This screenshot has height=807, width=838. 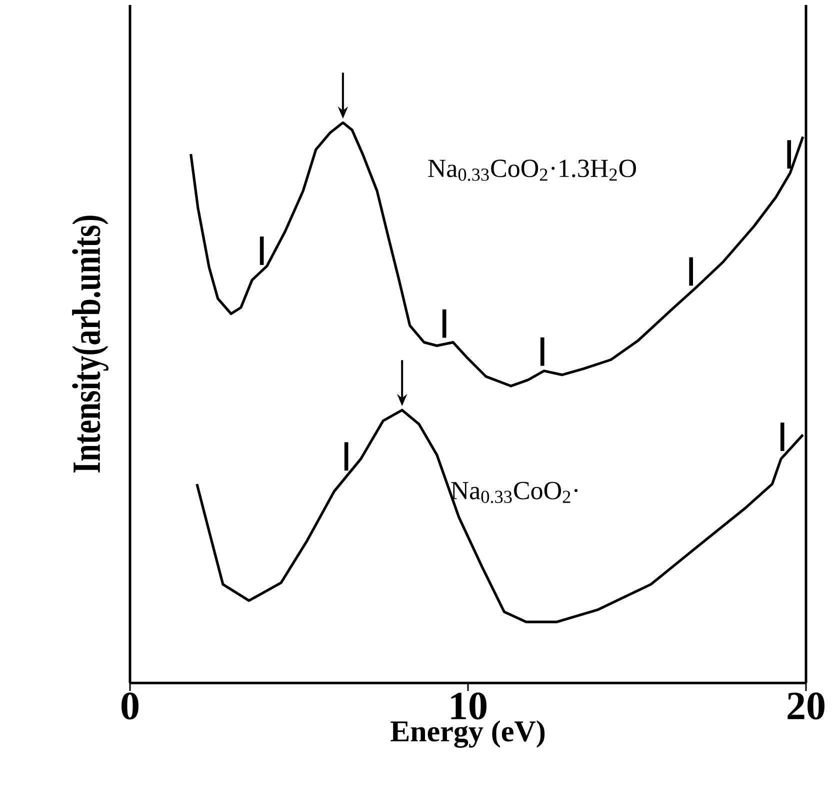 What do you see at coordinates (532, 170) in the screenshot?
I see `text: Na$_{0.33}$CoO$_{2}$·1.3H$_{2}$O` at bounding box center [532, 170].